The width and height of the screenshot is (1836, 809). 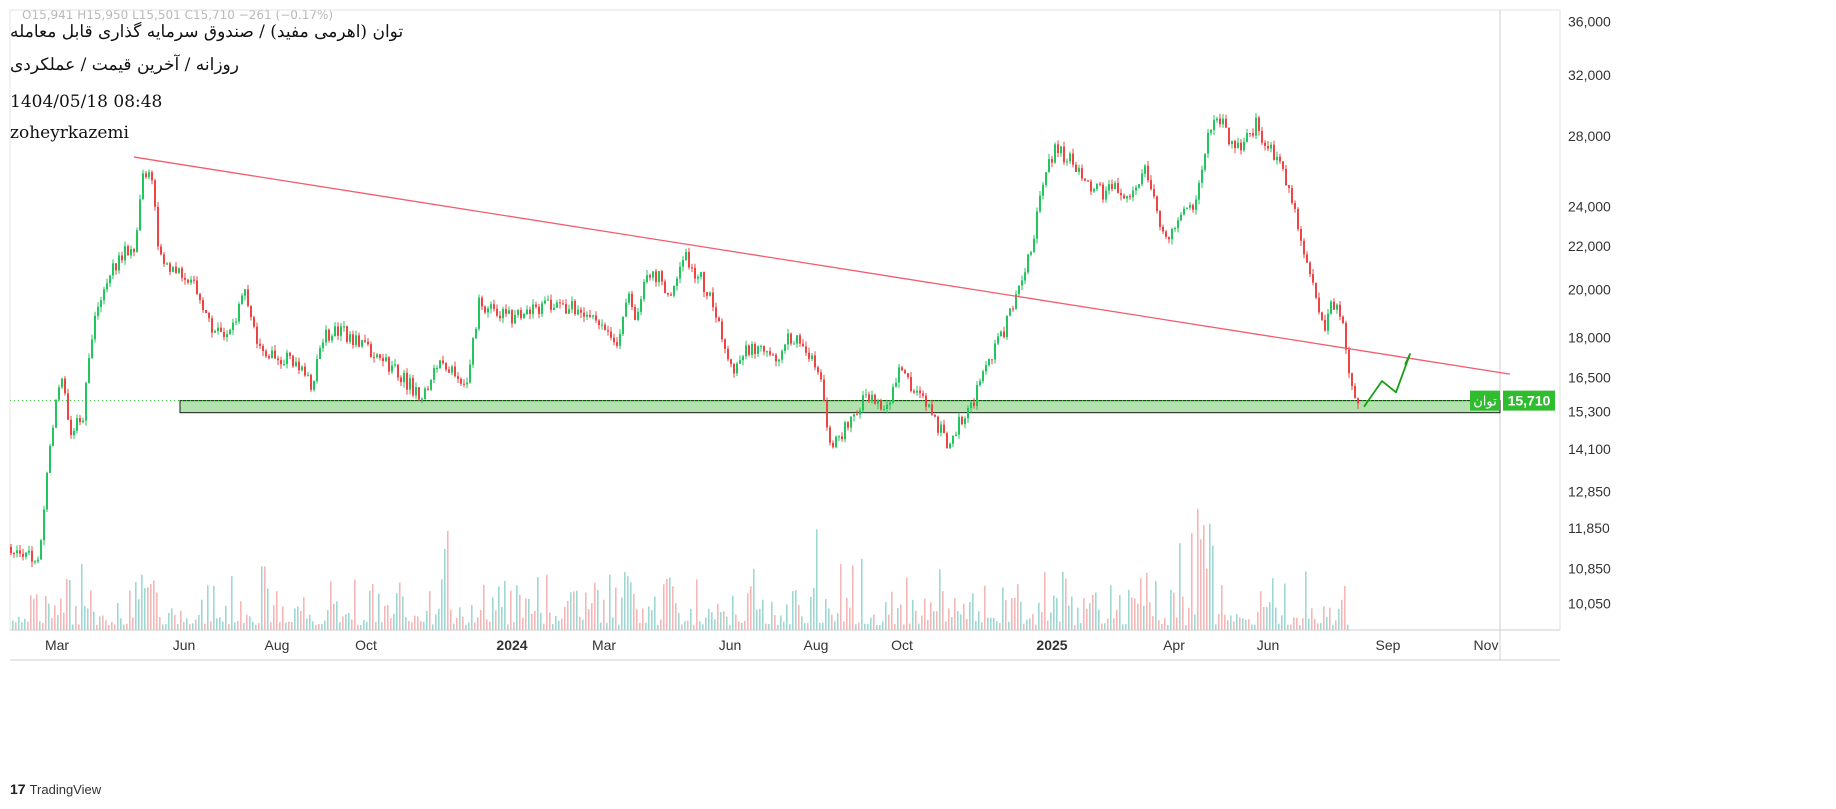 What do you see at coordinates (840, 407) in the screenshot?
I see `support-zone` at bounding box center [840, 407].